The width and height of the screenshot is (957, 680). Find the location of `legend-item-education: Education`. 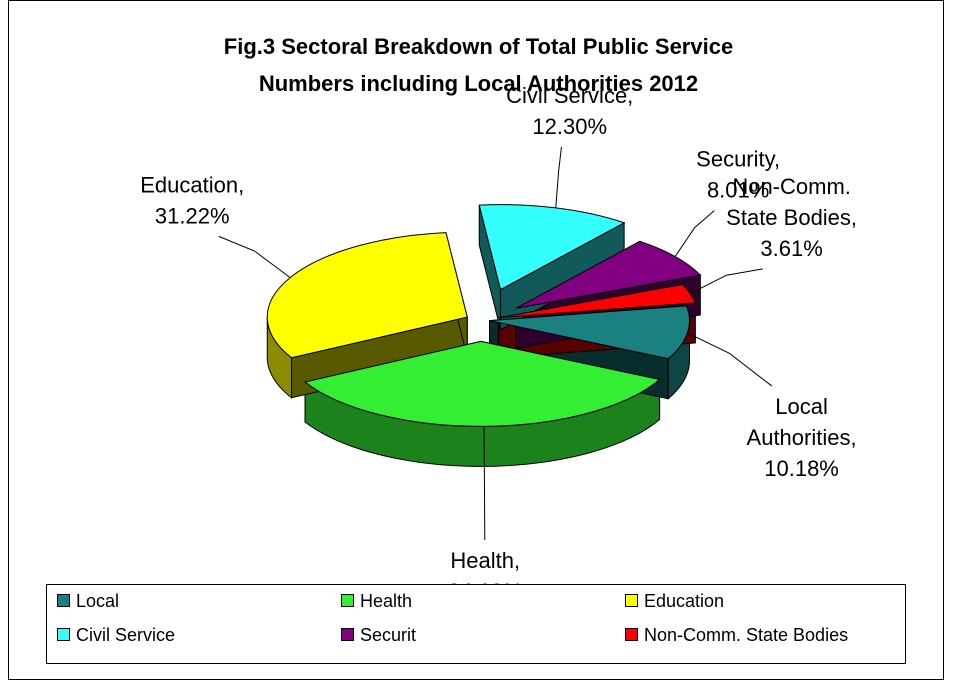

legend-item-education: Education is located at coordinates (674, 601).